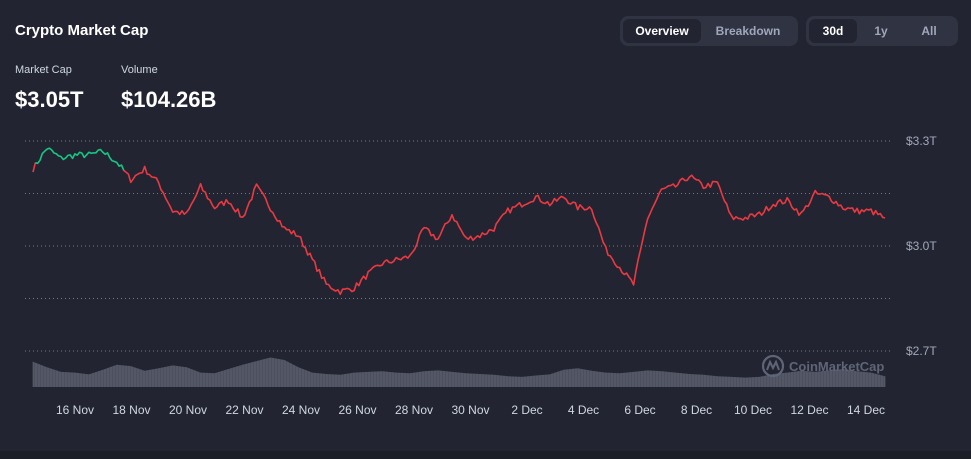  What do you see at coordinates (459, 372) in the screenshot?
I see `volume-bars` at bounding box center [459, 372].